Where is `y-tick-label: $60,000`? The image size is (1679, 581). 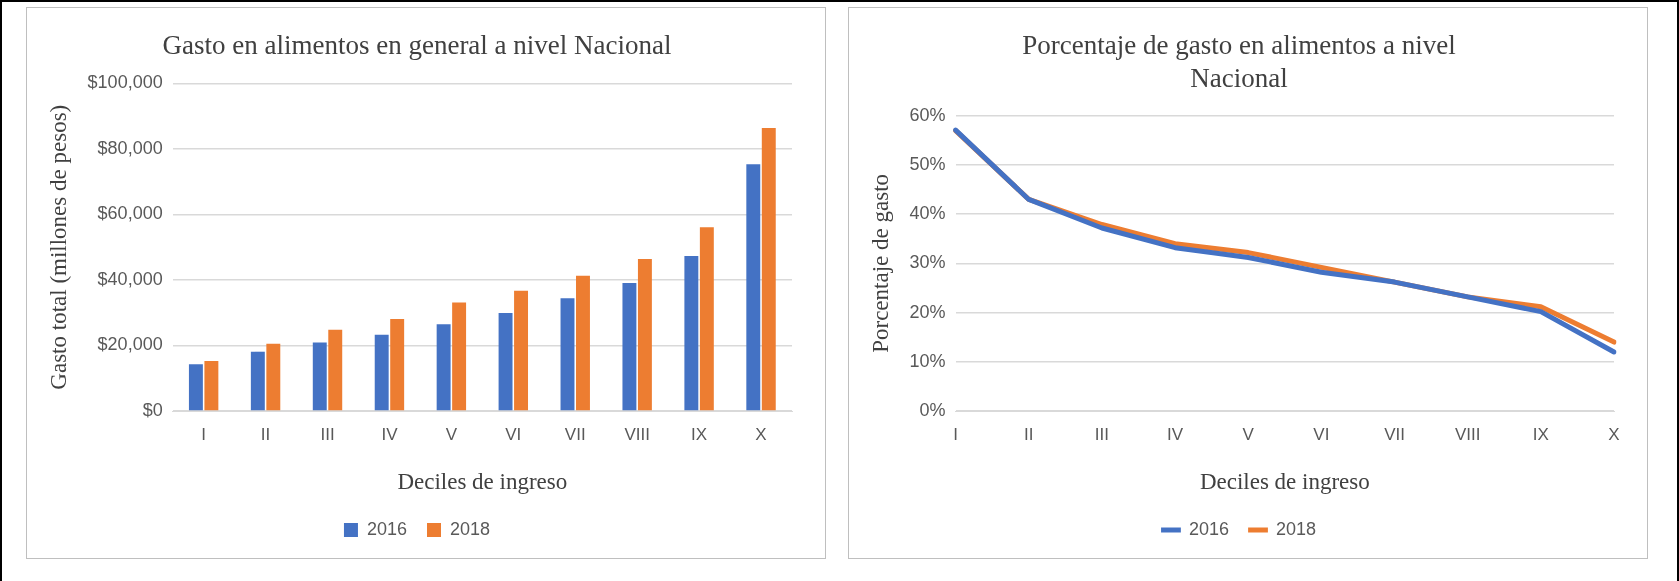
y-tick-label: $60,000 is located at coordinates (130, 213).